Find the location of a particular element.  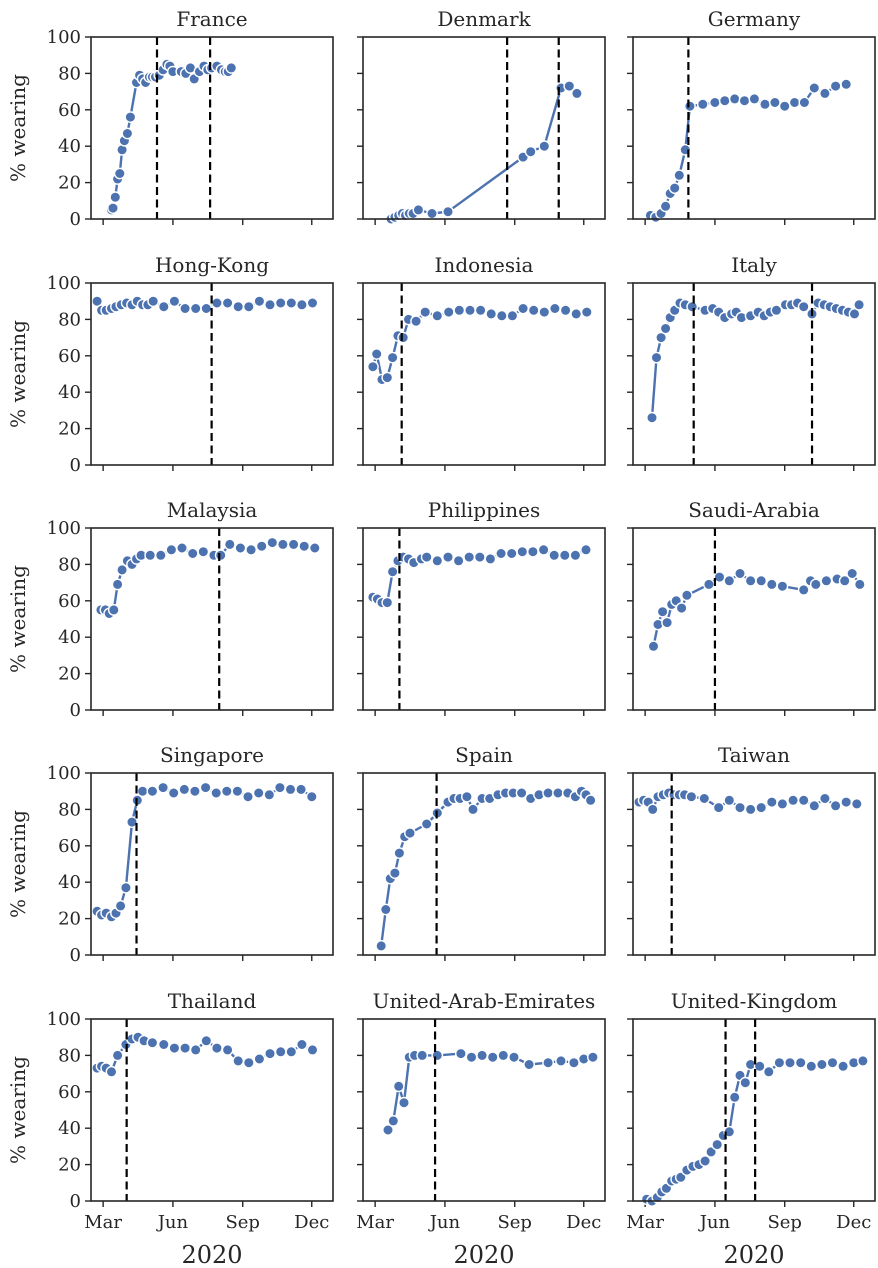

x-tick-label: Sep is located at coordinates (514, 1222).